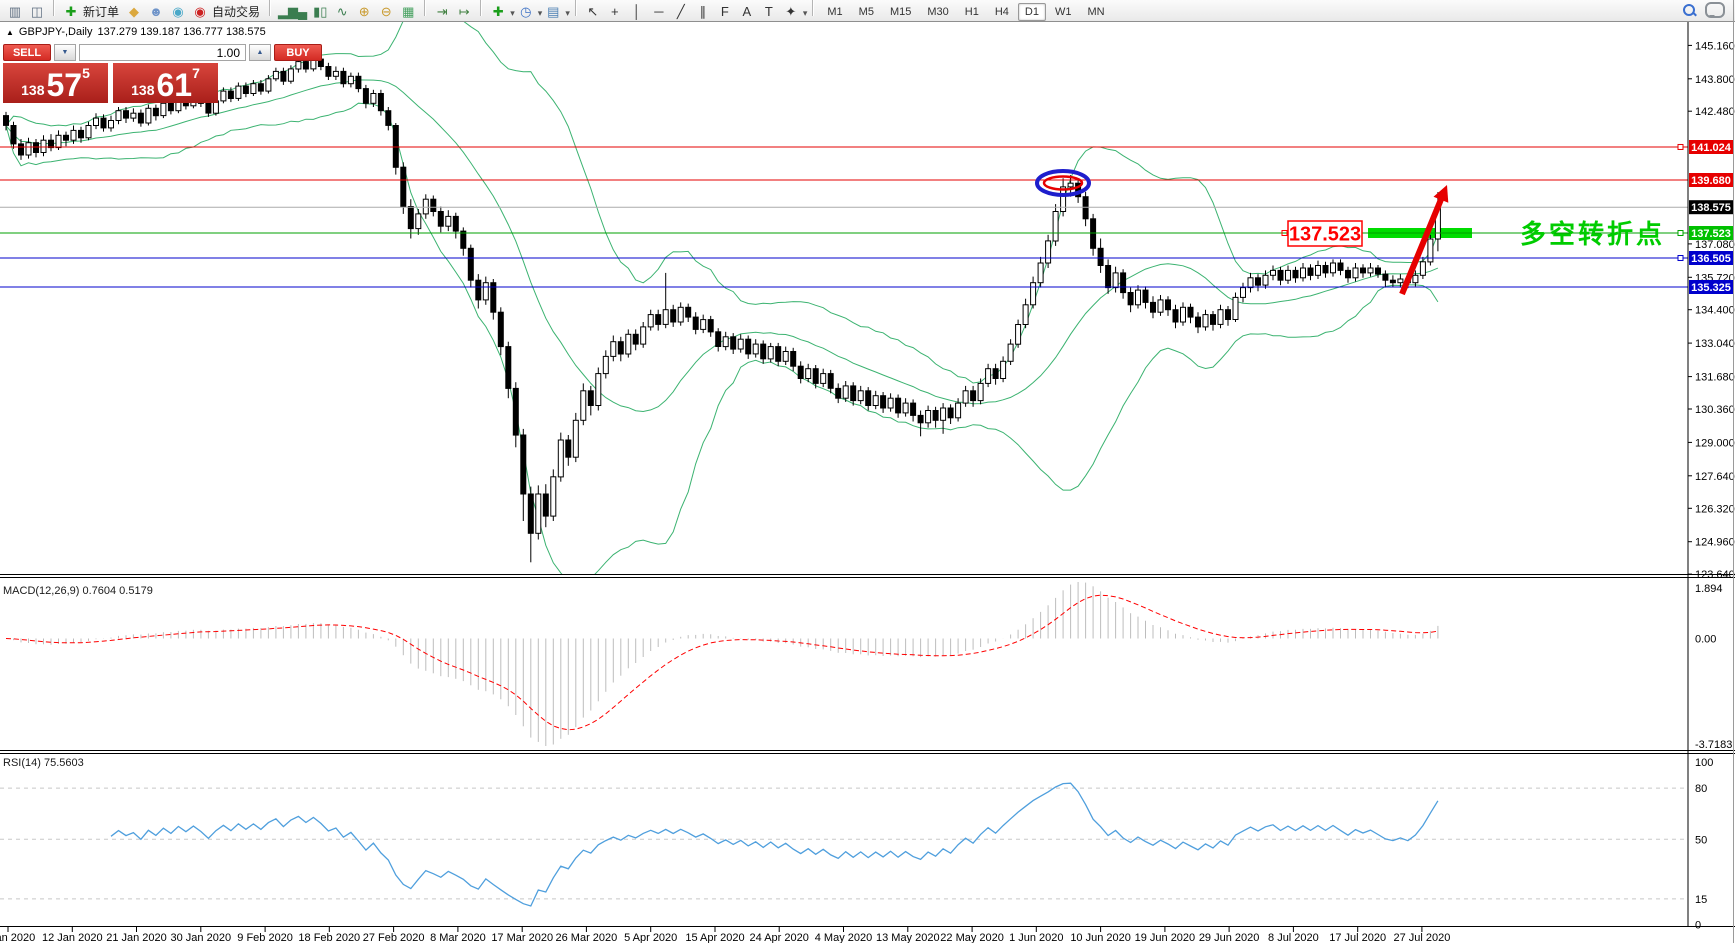  I want to click on arrows-icon: ✦, so click(791, 11).